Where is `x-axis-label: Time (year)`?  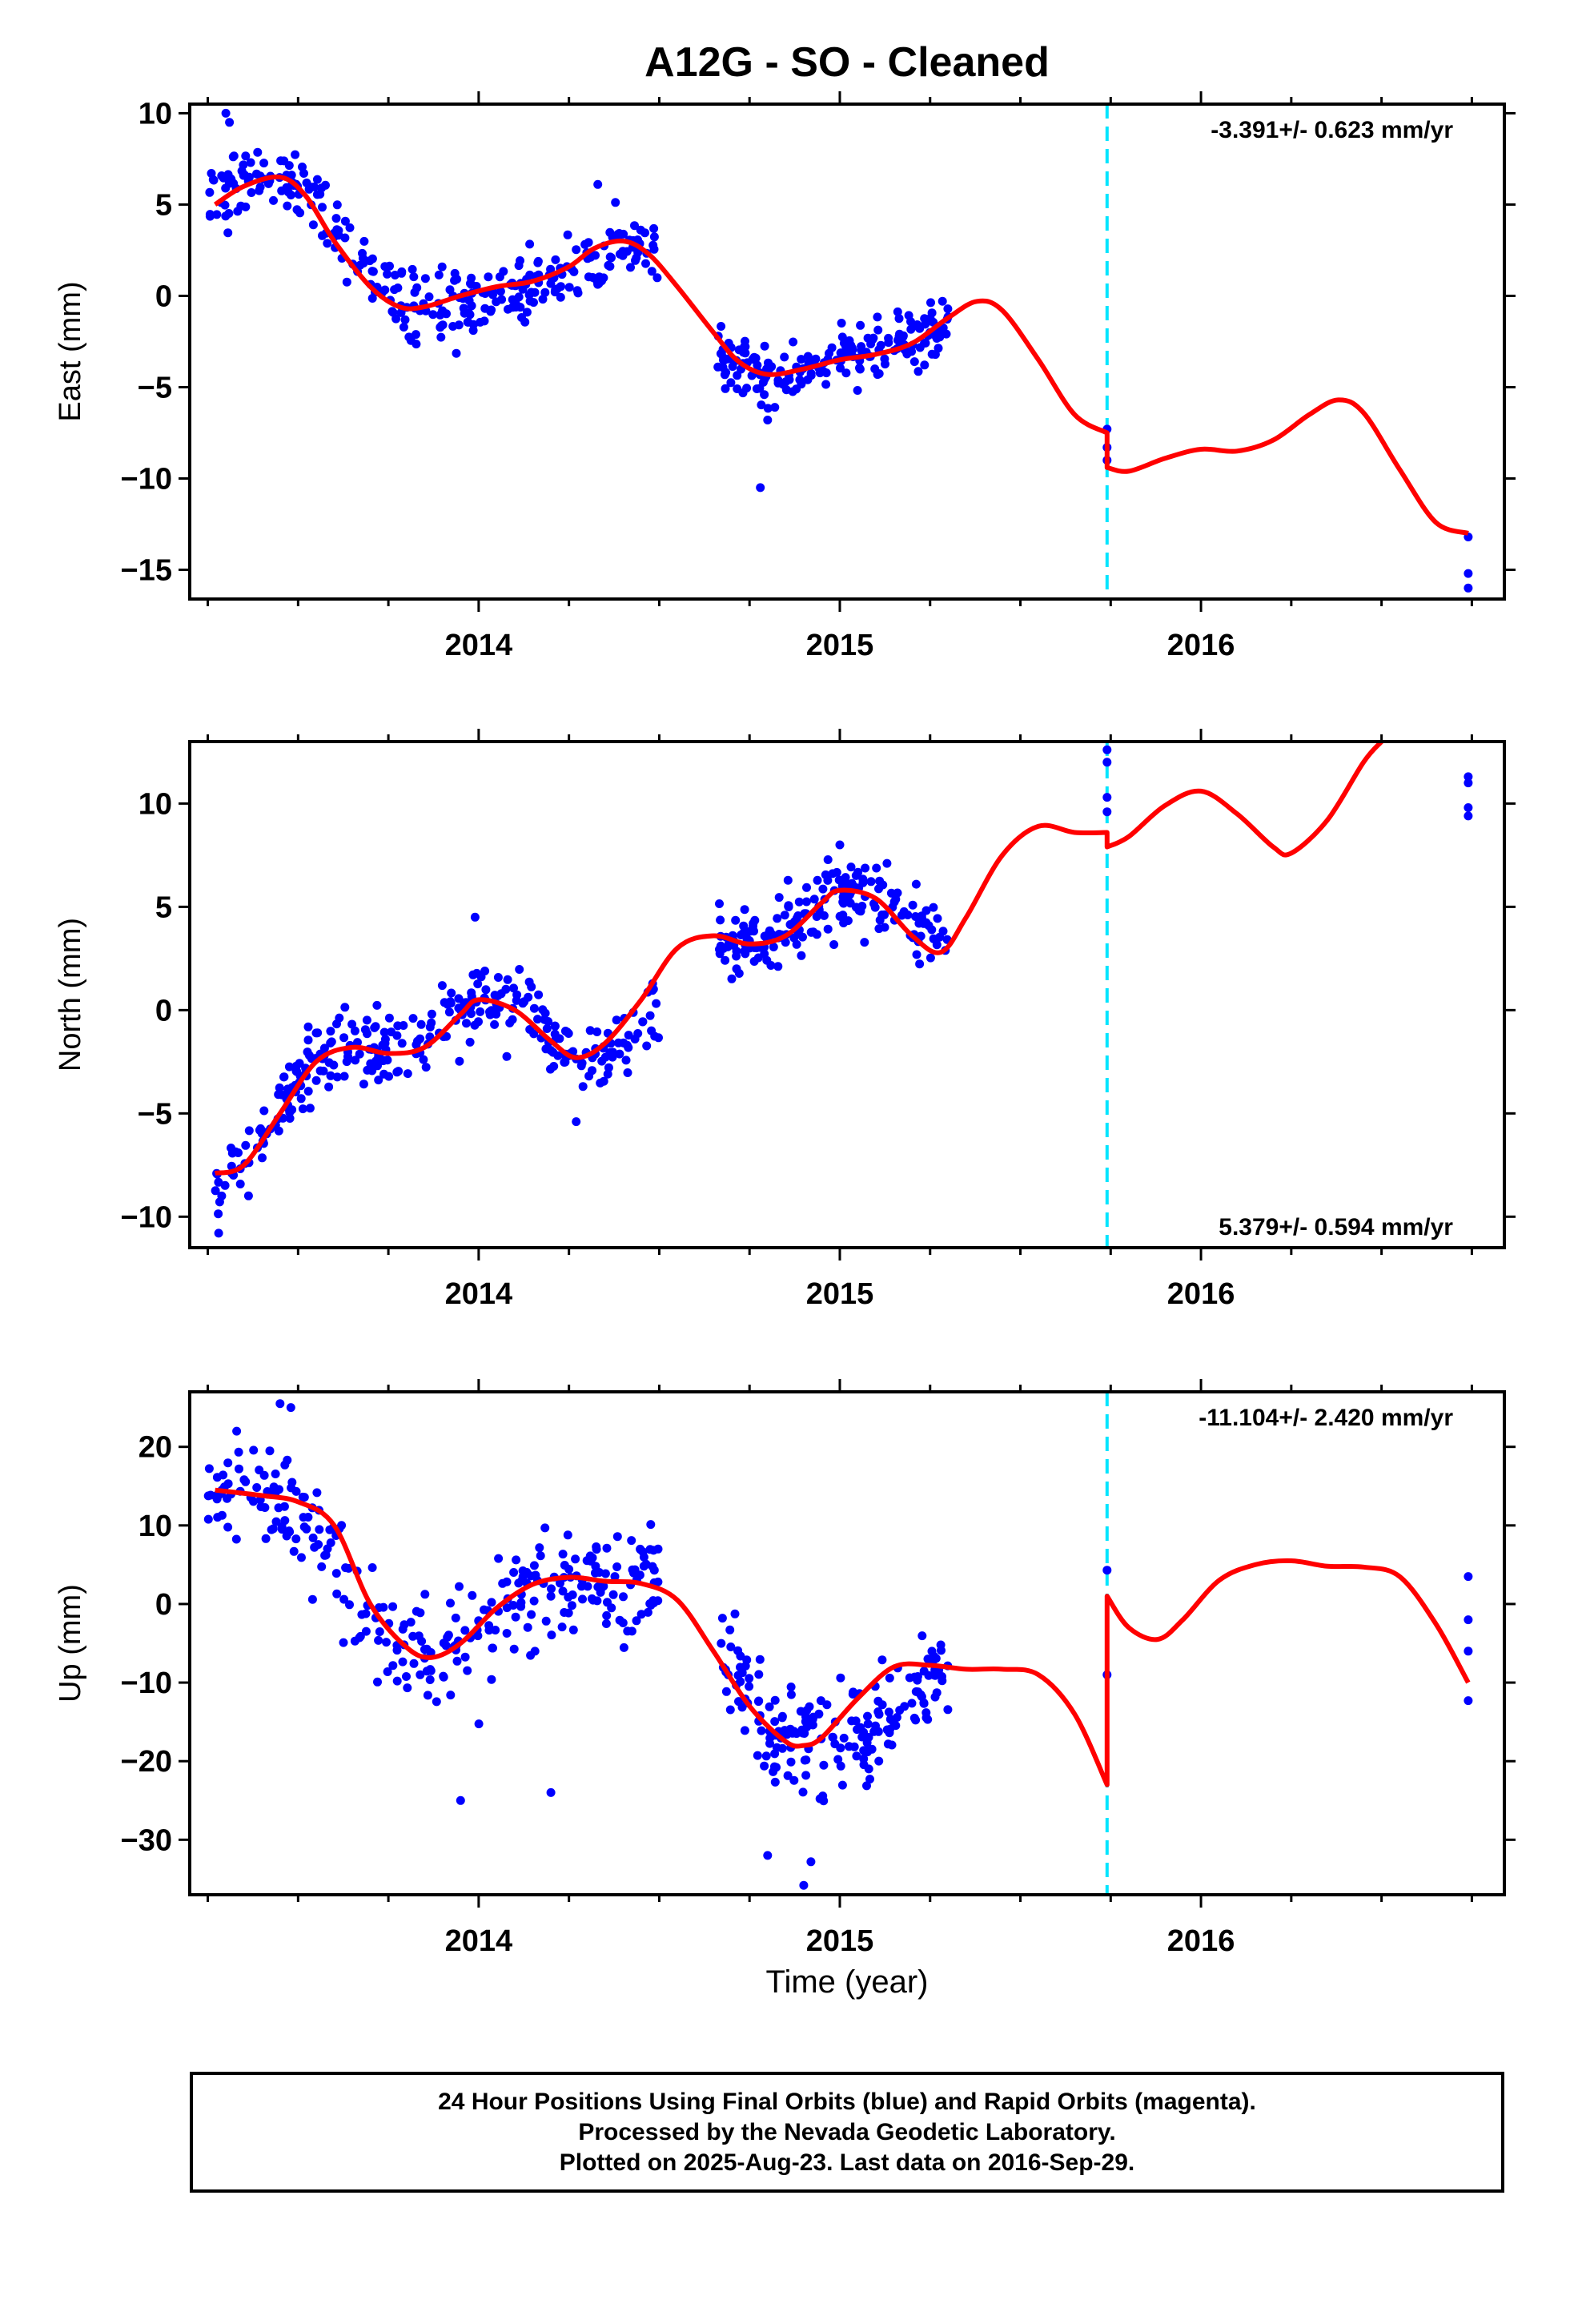 x-axis-label: Time (year) is located at coordinates (847, 1982).